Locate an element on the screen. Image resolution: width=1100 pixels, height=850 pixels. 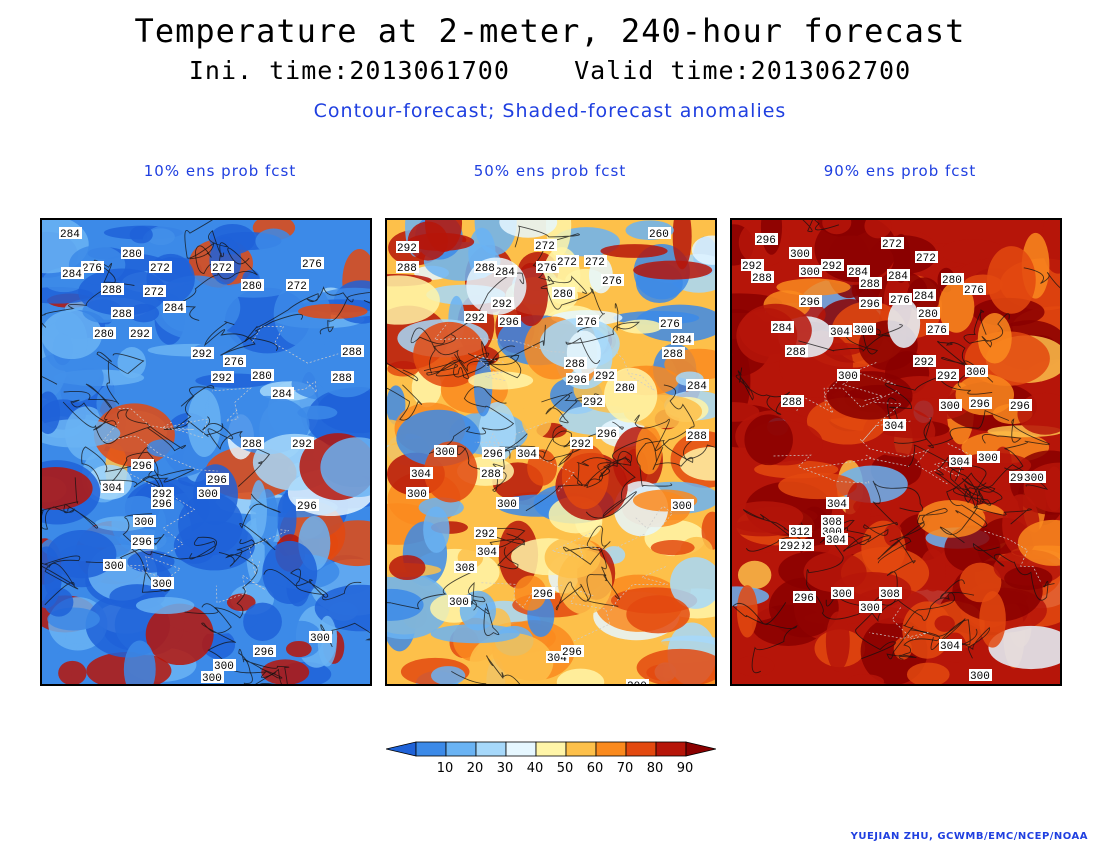
colorbar-tick-label: 40 is located at coordinates (535, 768).